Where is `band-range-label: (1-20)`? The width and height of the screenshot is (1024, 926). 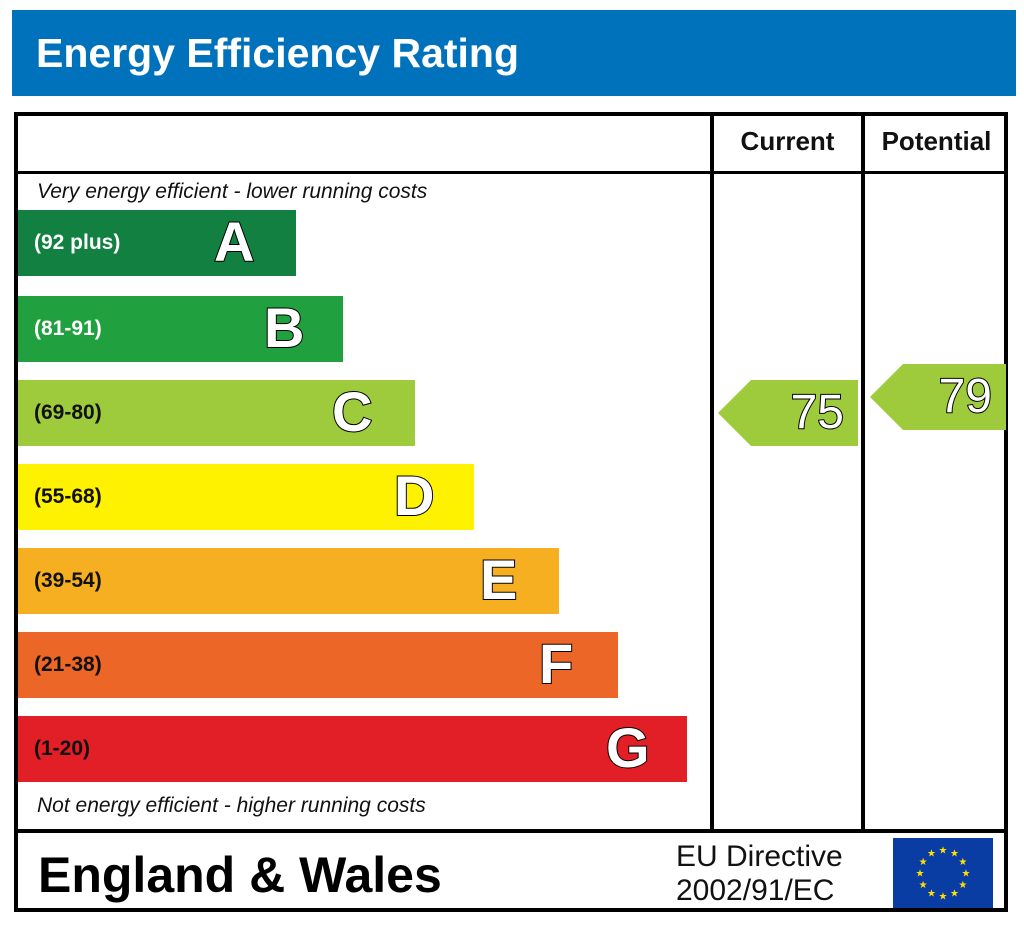 band-range-label: (1-20) is located at coordinates (62, 748).